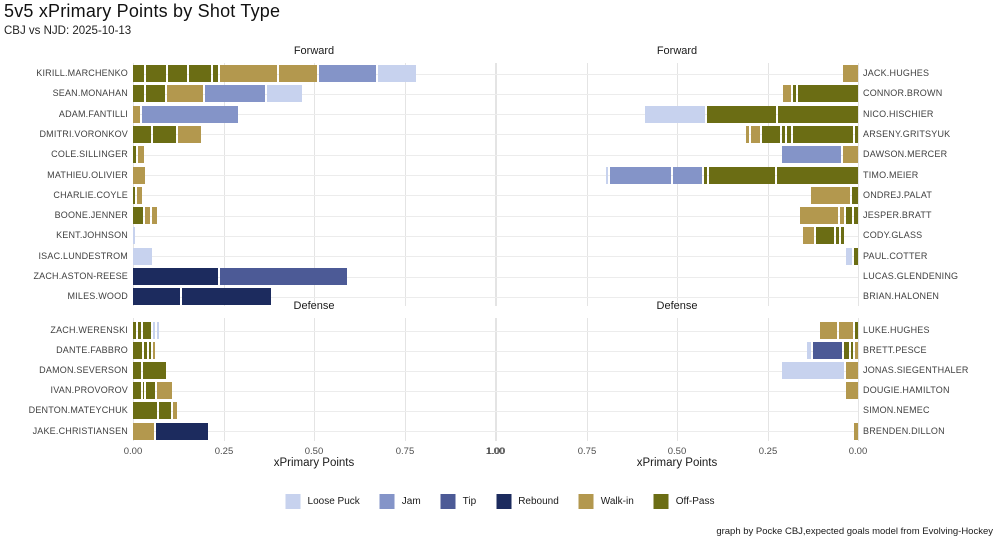 Image resolution: width=1000 pixels, height=542 pixels. I want to click on facet-label-defense-left: Defense, so click(314, 306).